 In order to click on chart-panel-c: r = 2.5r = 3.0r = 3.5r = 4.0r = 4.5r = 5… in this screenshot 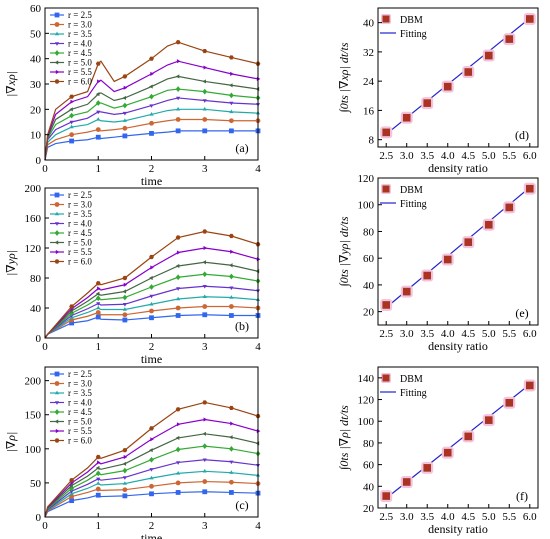, I will do `click(132, 452)`.